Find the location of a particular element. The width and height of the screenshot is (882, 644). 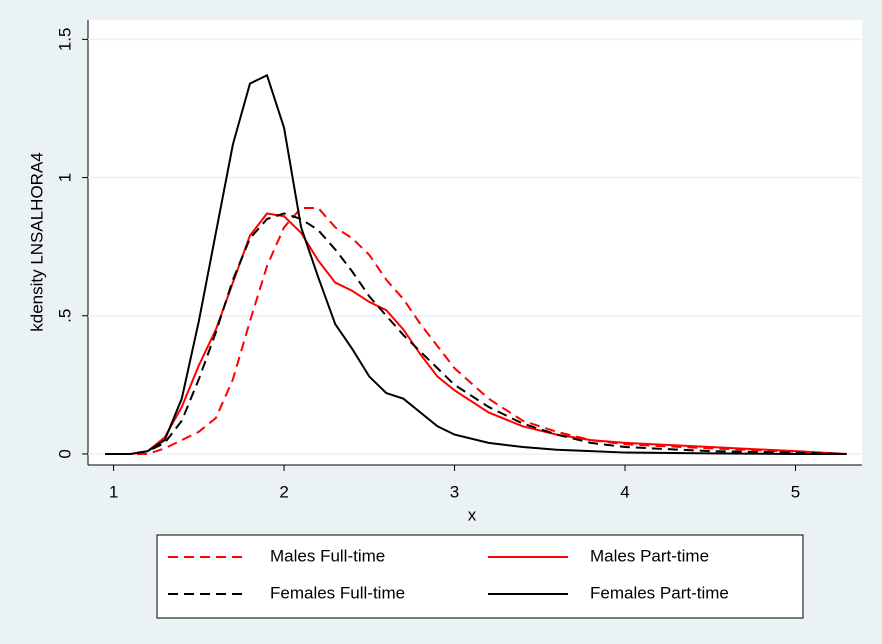

y-tick-label: 1.5 is located at coordinates (64, 40).